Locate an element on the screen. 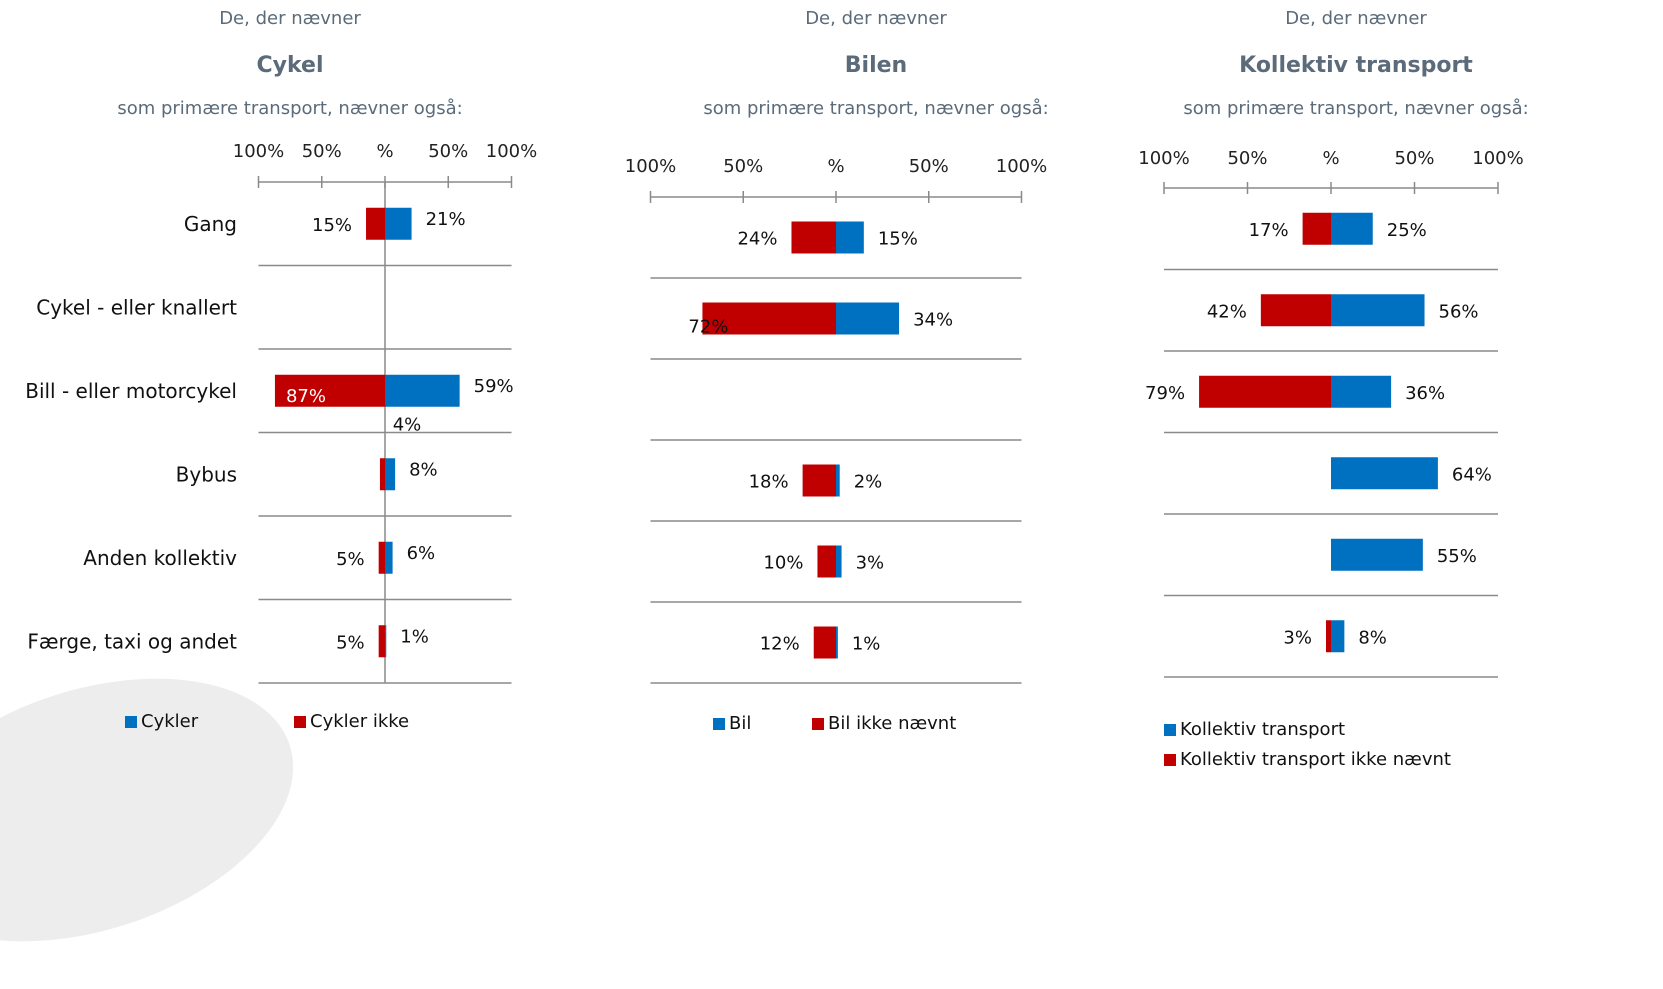 This screenshot has width=1663, height=989. bar-positive-label: 56% is located at coordinates (1459, 311).